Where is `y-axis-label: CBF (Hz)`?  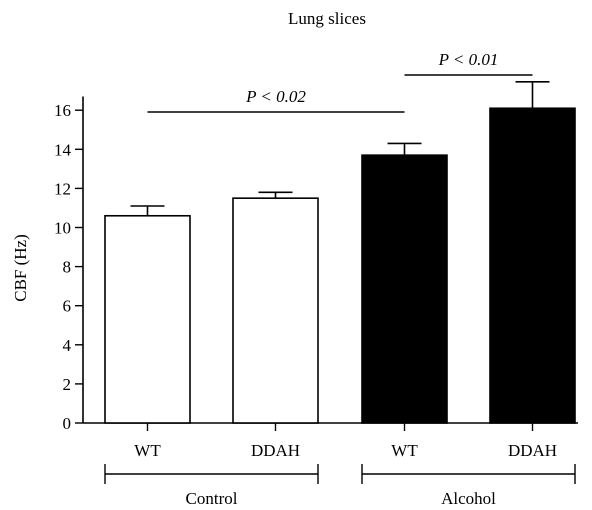
y-axis-label: CBF (Hz) is located at coordinates (20, 268).